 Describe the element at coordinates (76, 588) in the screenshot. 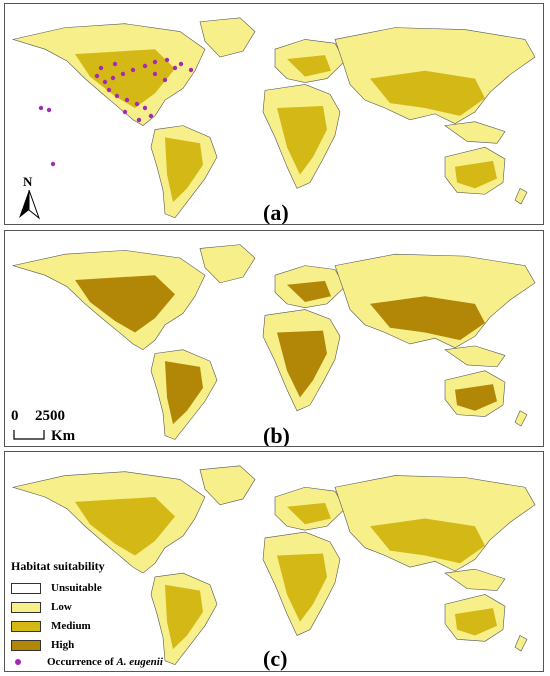

I see `legend-label-unsuitable: Unsuitable` at that location.